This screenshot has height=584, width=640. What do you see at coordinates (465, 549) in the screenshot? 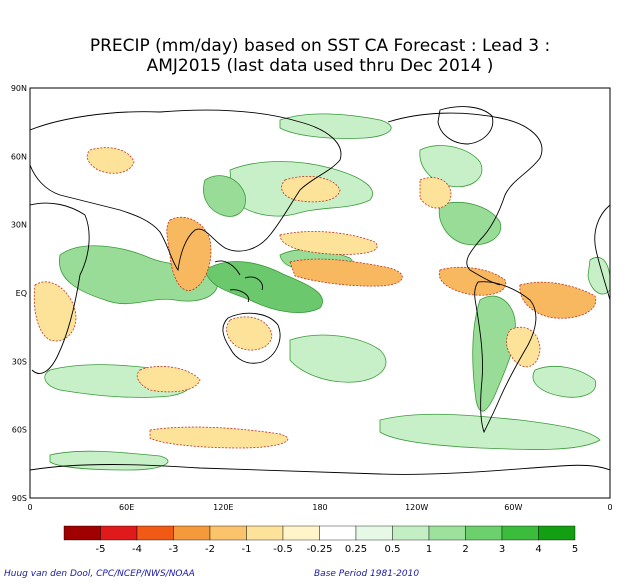
I see `legend-label-10: 2` at bounding box center [465, 549].